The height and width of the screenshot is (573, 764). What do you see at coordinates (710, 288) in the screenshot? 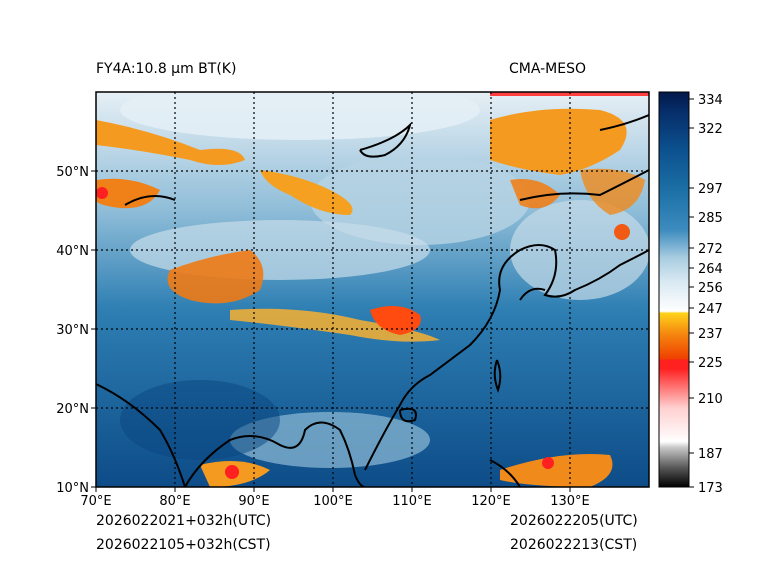
I see `colorbar-tick-label: 256` at bounding box center [710, 288].